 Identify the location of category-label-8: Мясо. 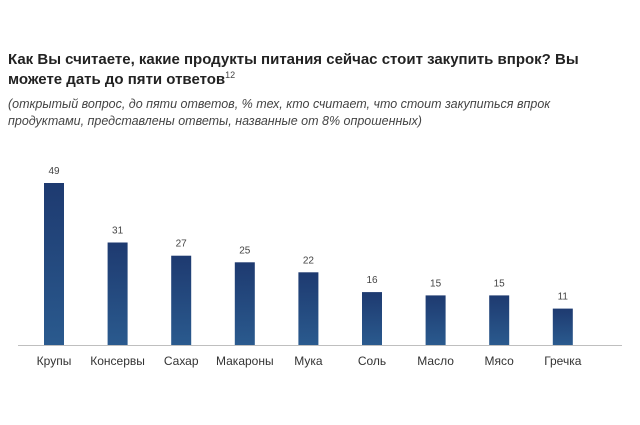
(500, 361).